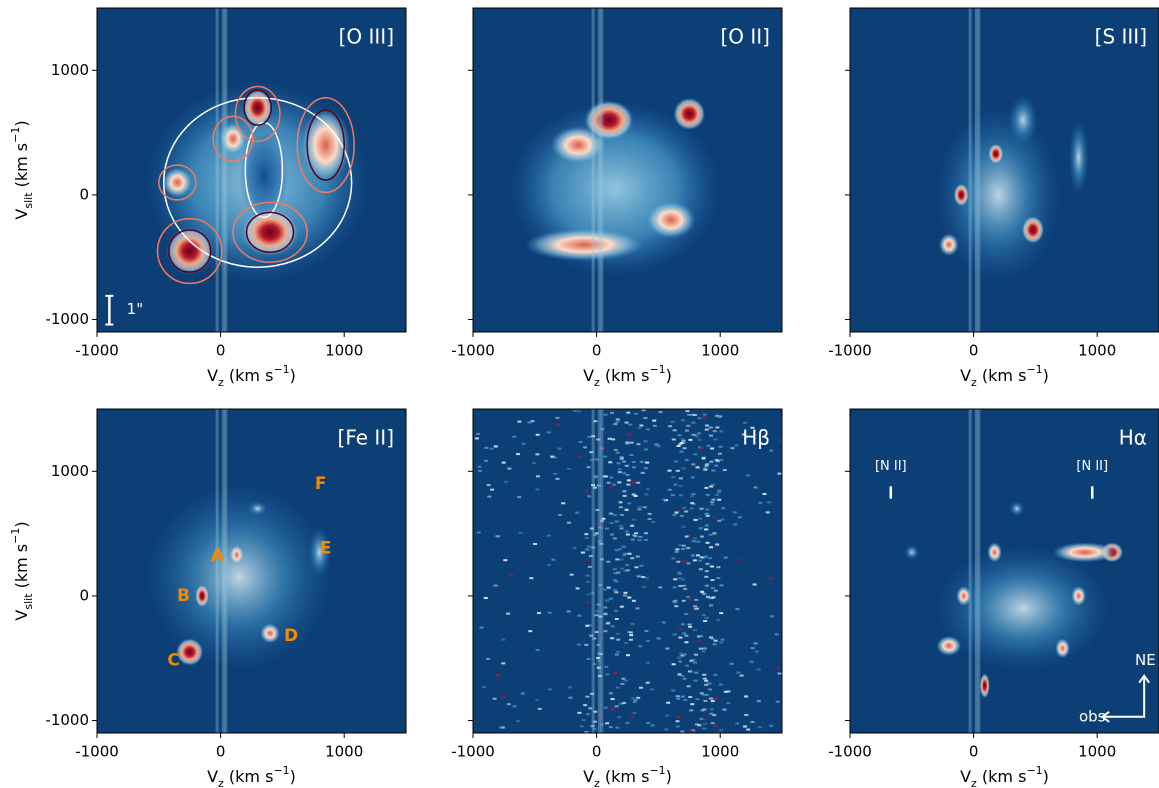 This screenshot has height=788, width=1159. What do you see at coordinates (21, 615) in the screenshot?
I see `label-part: V` at bounding box center [21, 615].